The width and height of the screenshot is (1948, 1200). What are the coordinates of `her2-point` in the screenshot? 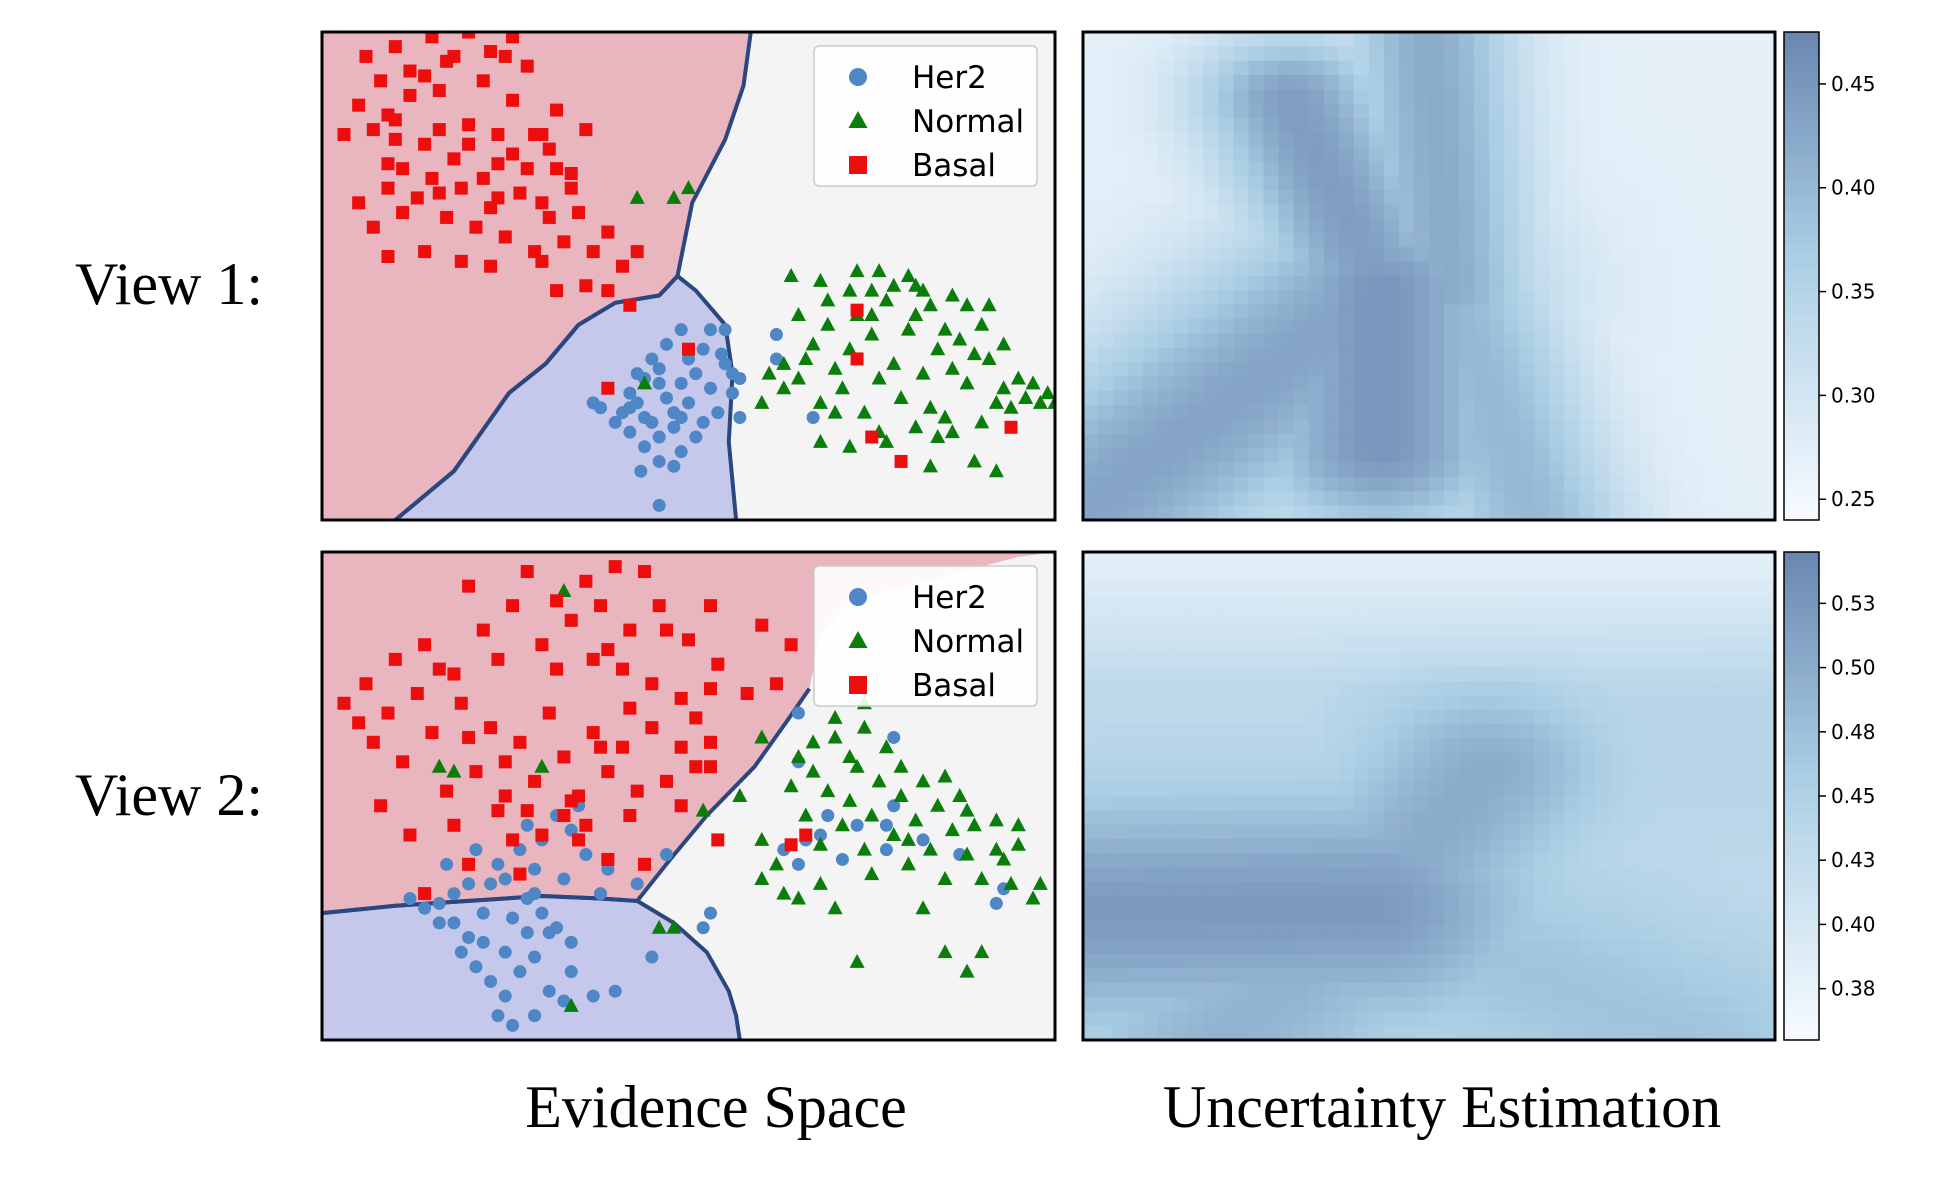 It's located at (667, 855).